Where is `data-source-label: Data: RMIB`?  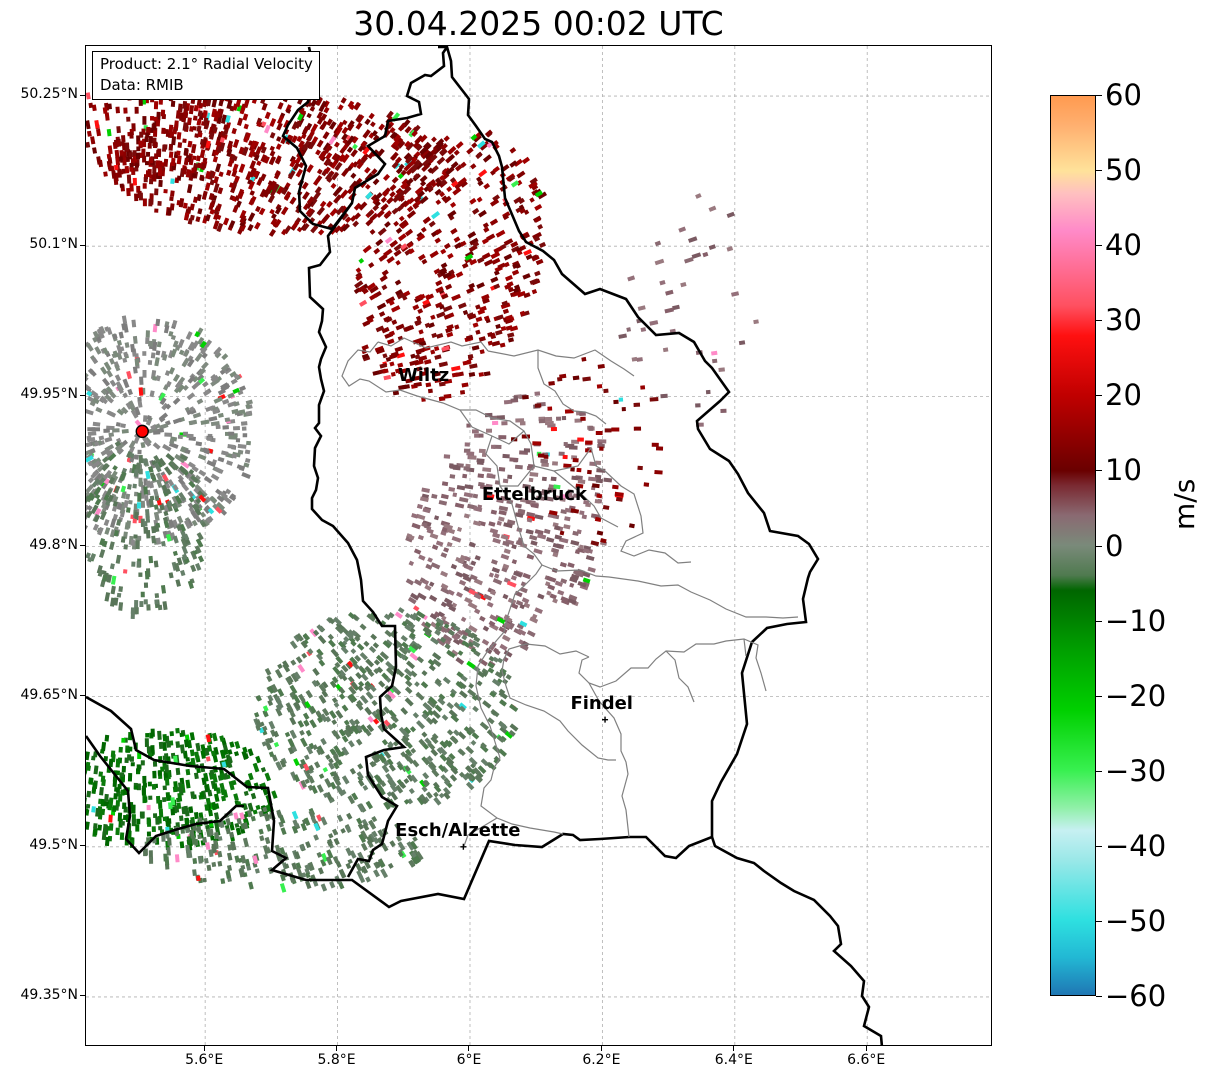
data-source-label: Data: RMIB is located at coordinates (142, 85).